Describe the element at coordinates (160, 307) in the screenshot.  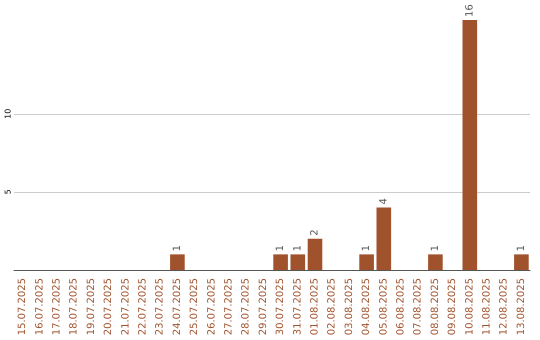
I see `x-tick-label: 23.07.2025` at that location.